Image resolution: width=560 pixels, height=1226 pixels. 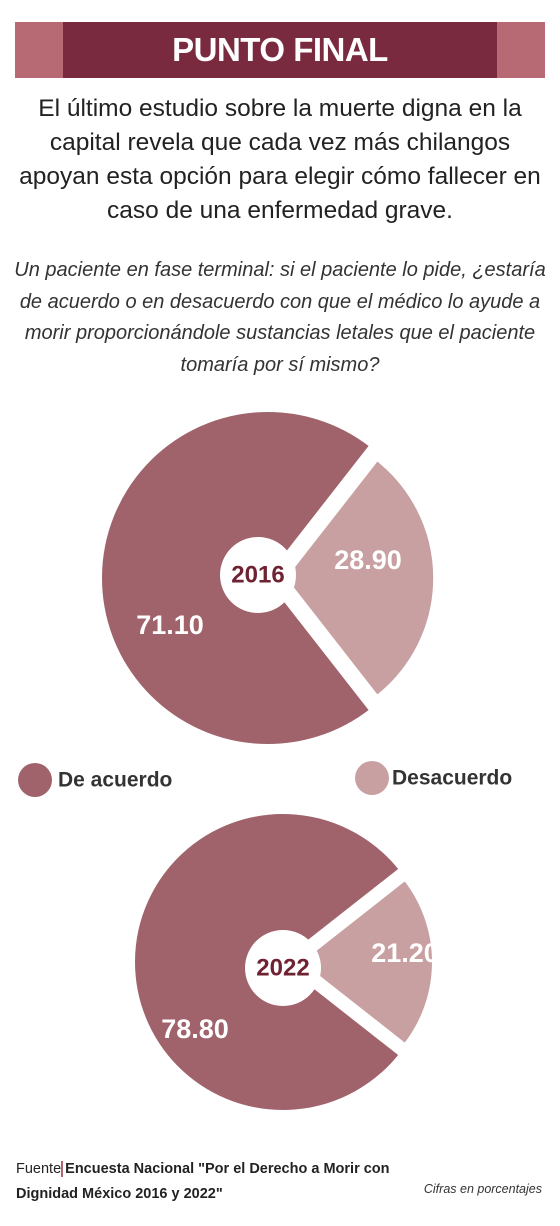 What do you see at coordinates (195, 1029) in the screenshot?
I see `value-label: 78.80` at bounding box center [195, 1029].